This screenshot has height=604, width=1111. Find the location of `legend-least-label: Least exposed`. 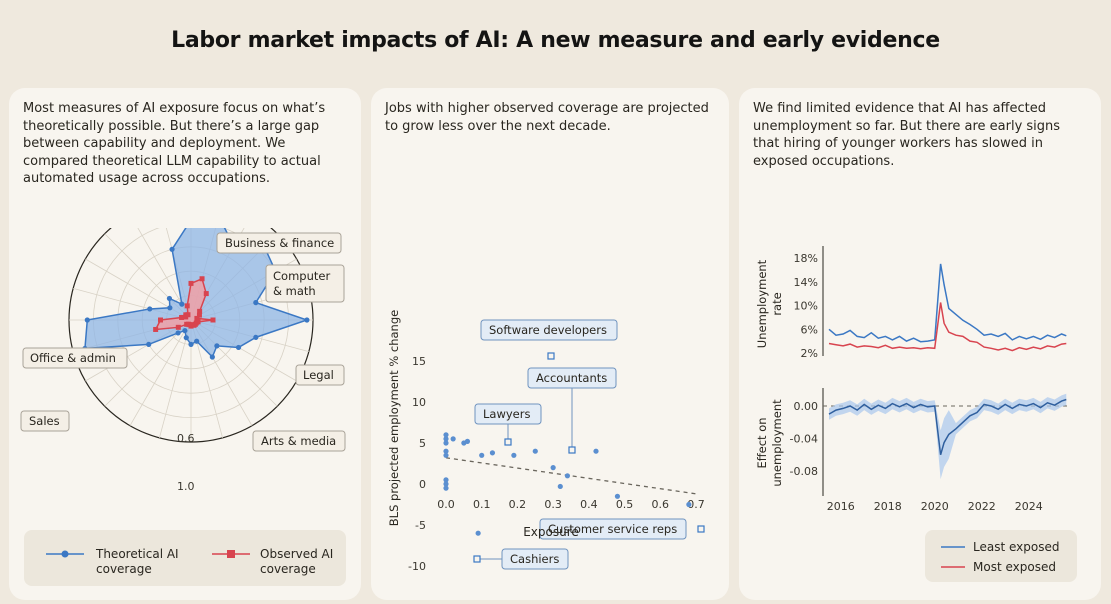

legend-least-label: Least exposed is located at coordinates (1016, 547).